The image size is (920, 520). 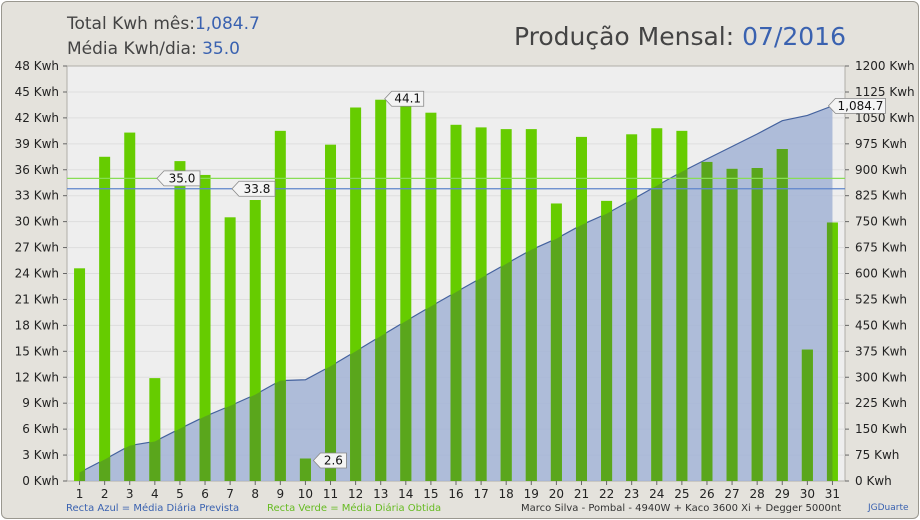 I want to click on max-day-callout: 44.1, so click(x=404, y=98).